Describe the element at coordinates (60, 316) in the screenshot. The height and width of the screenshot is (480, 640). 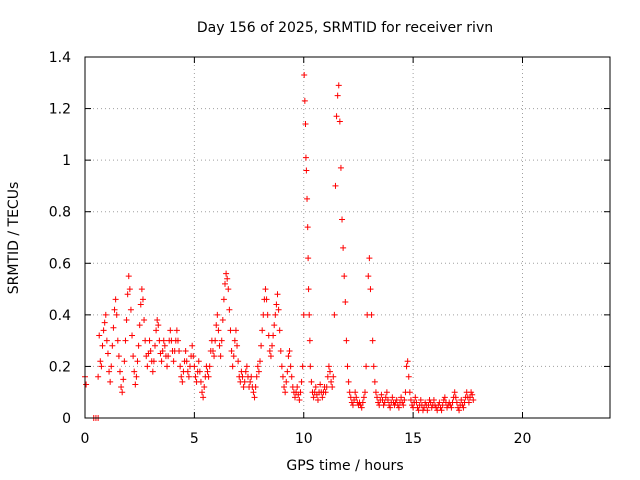
I see `y-tick-label: 0.4` at that location.